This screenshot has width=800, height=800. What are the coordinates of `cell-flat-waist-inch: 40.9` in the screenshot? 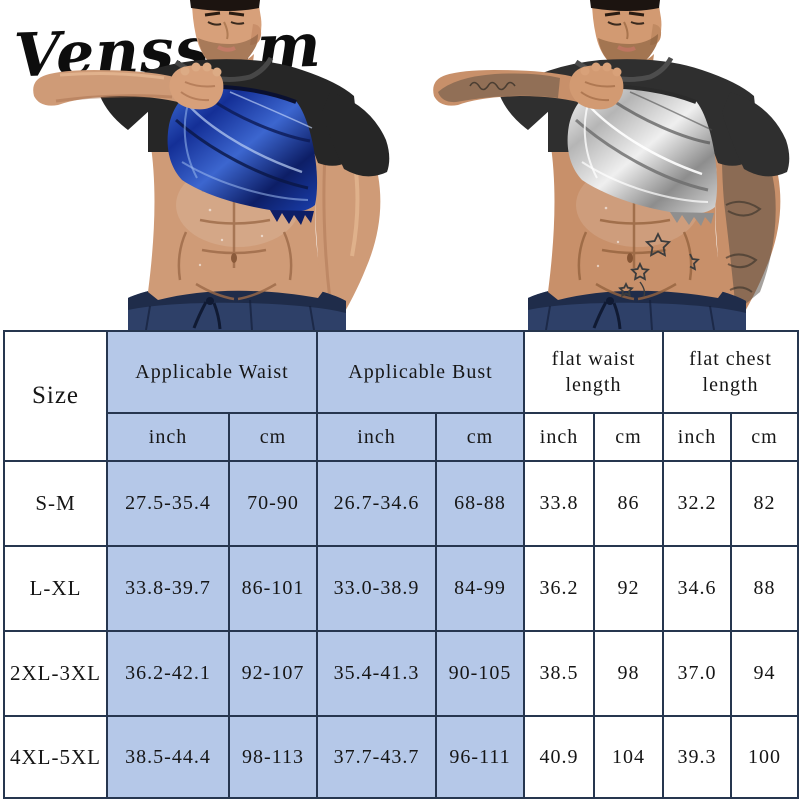 It's located at (559, 757).